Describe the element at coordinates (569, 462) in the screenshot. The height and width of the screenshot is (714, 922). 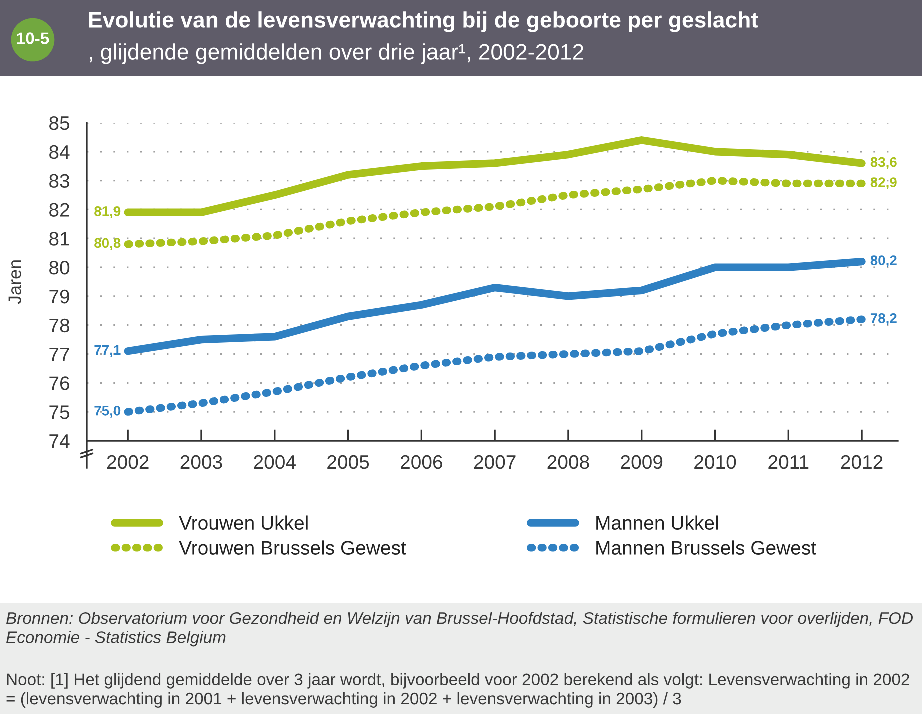
I see `x-tick-label: 2008` at that location.